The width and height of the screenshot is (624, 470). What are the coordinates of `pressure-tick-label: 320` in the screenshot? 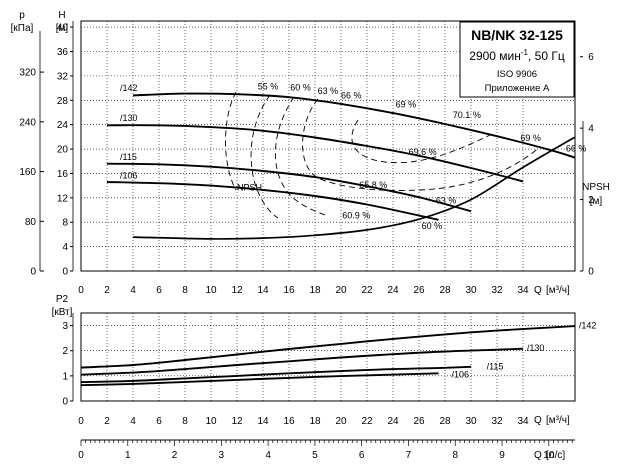 It's located at (27, 73).